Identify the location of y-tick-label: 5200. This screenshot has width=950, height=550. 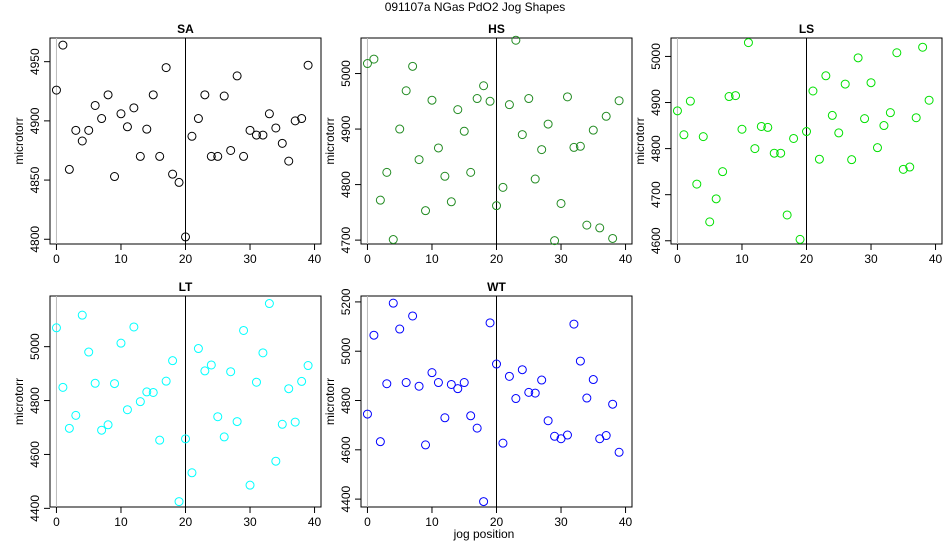
(346, 301).